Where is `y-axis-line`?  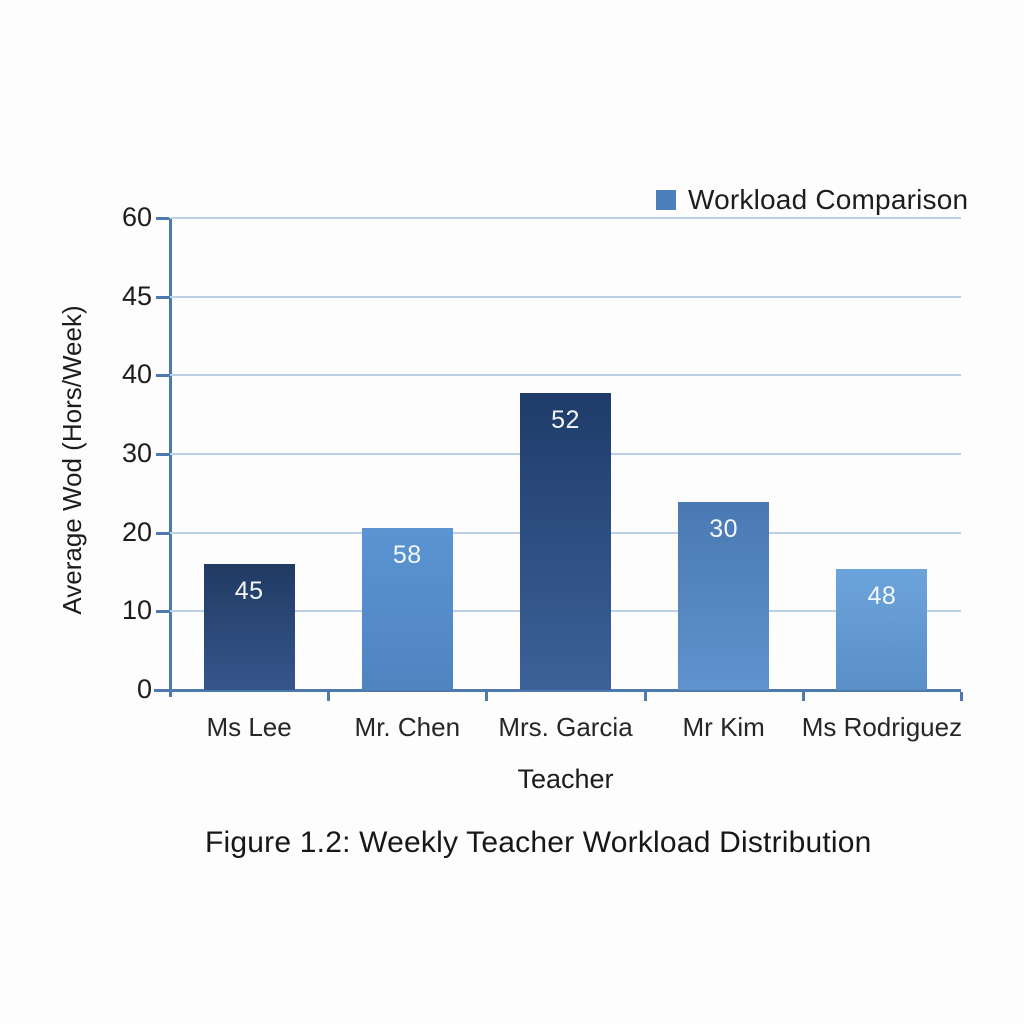 y-axis-line is located at coordinates (170, 457).